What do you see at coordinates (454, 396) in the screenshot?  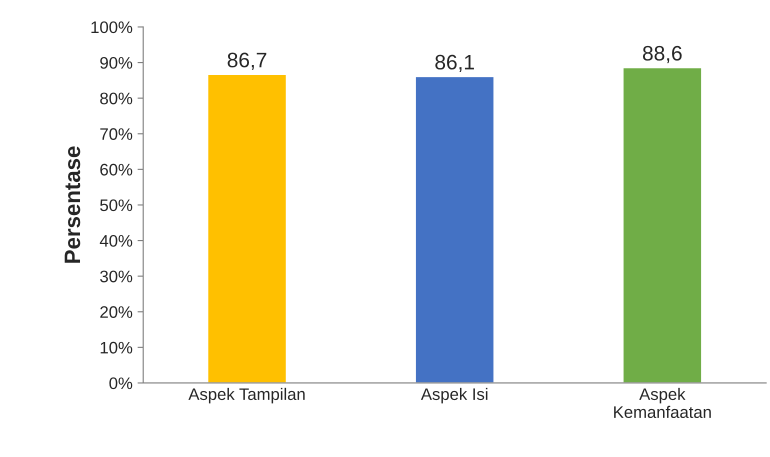 I see `x-tick-label: Aspek Isi` at bounding box center [454, 396].